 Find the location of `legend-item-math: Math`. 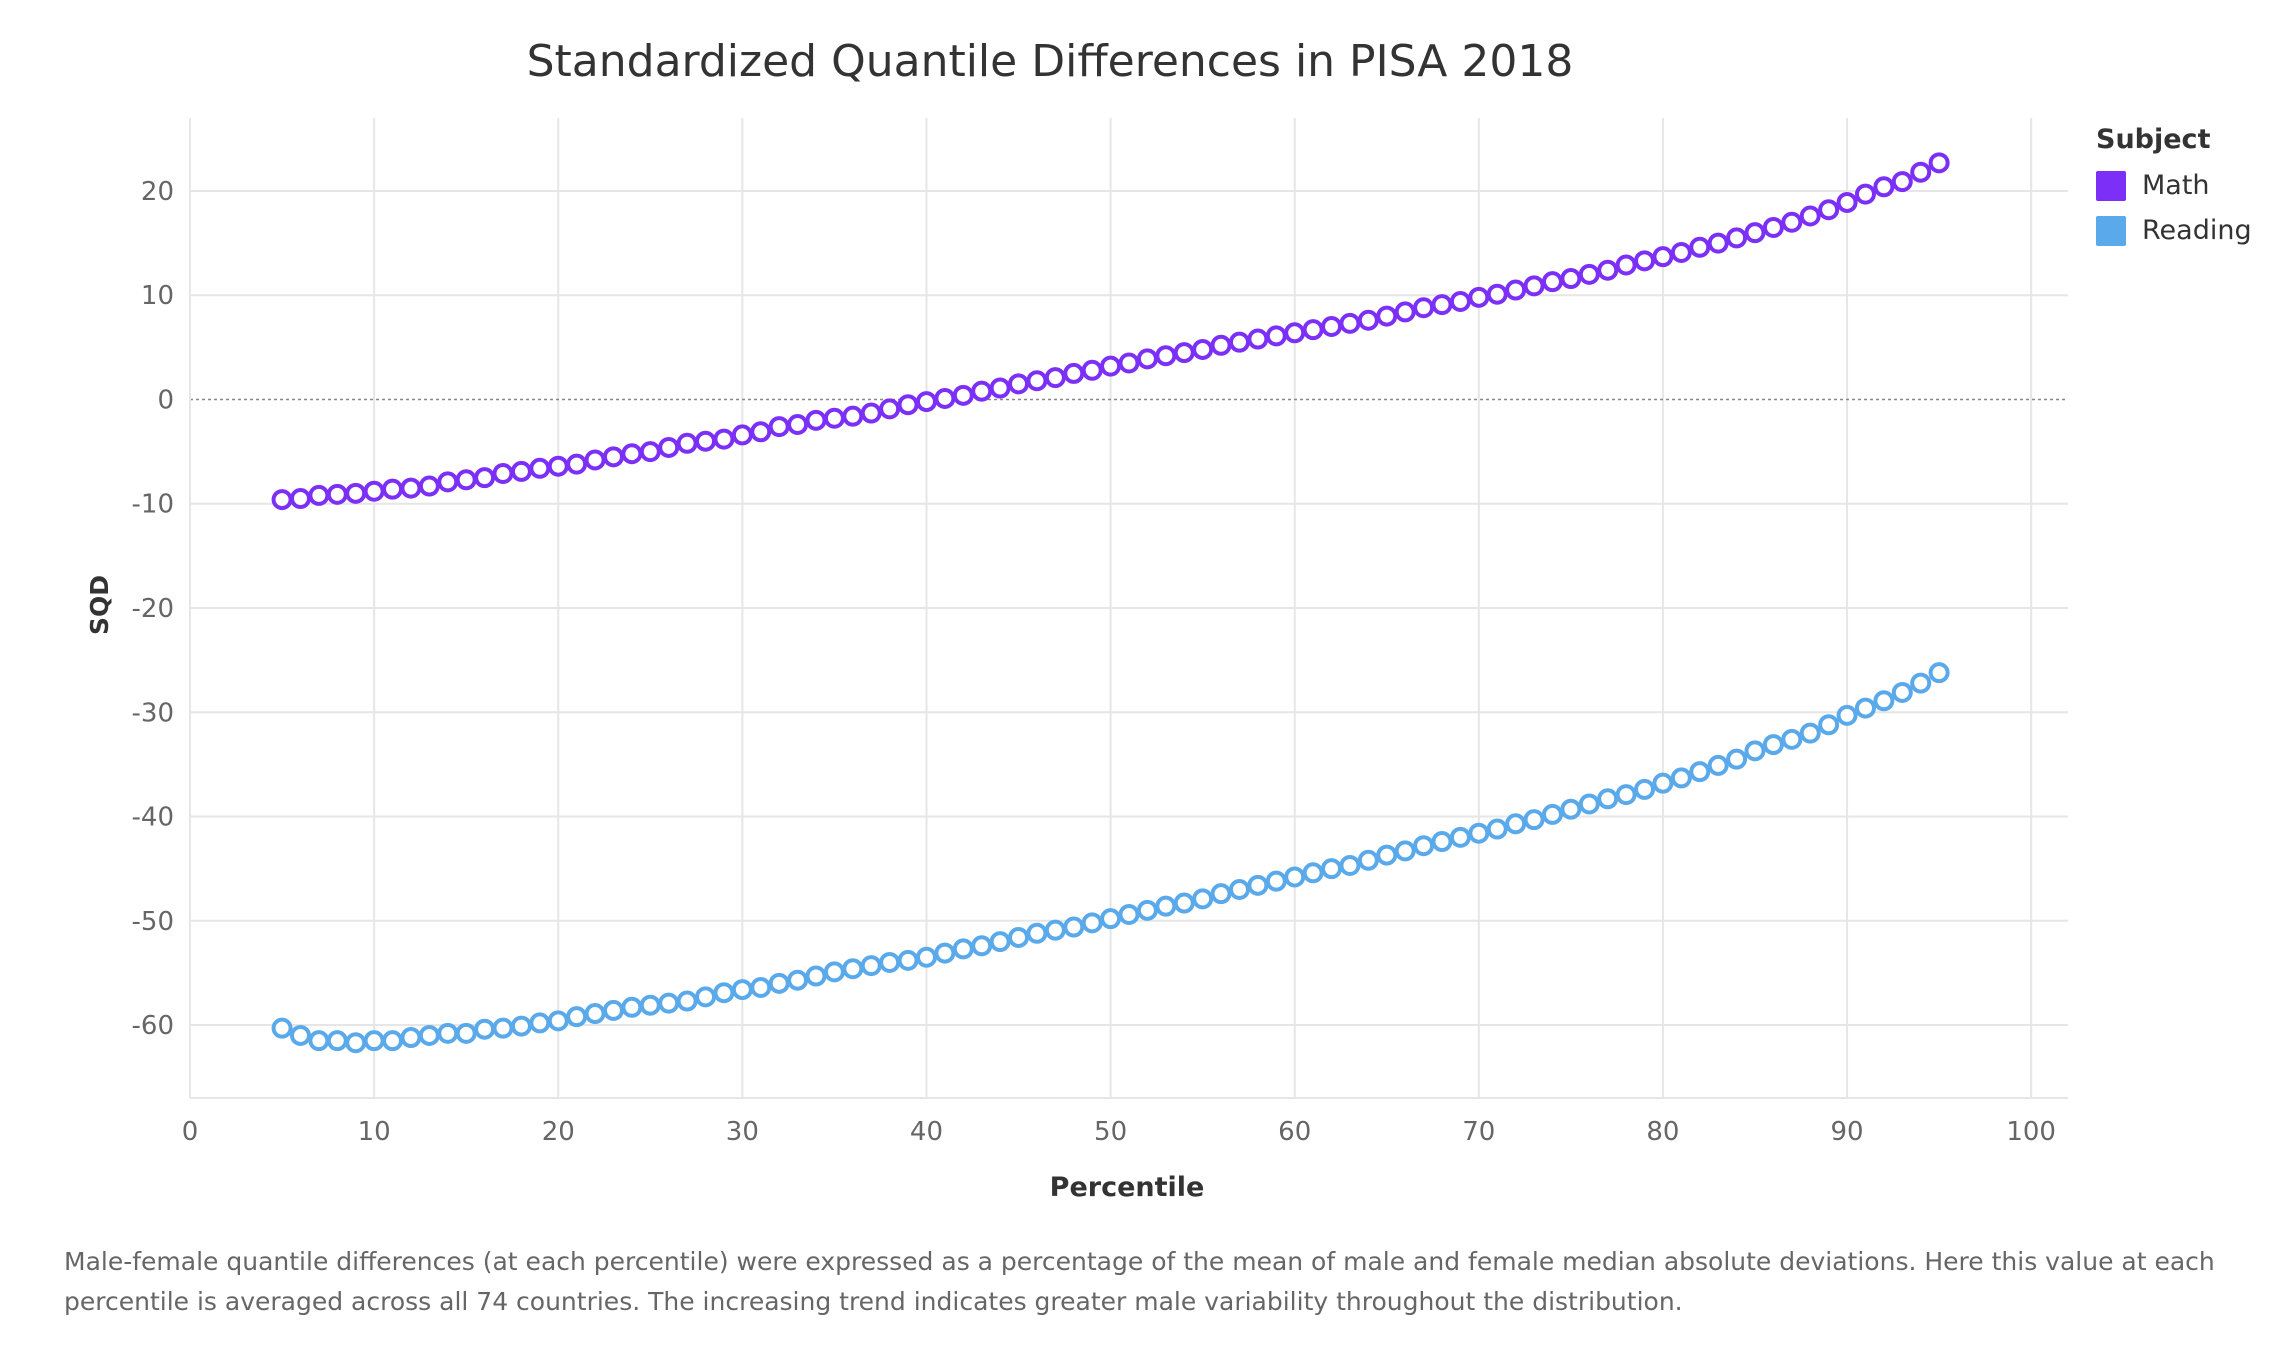

legend-item-math: Math is located at coordinates (2174, 185).